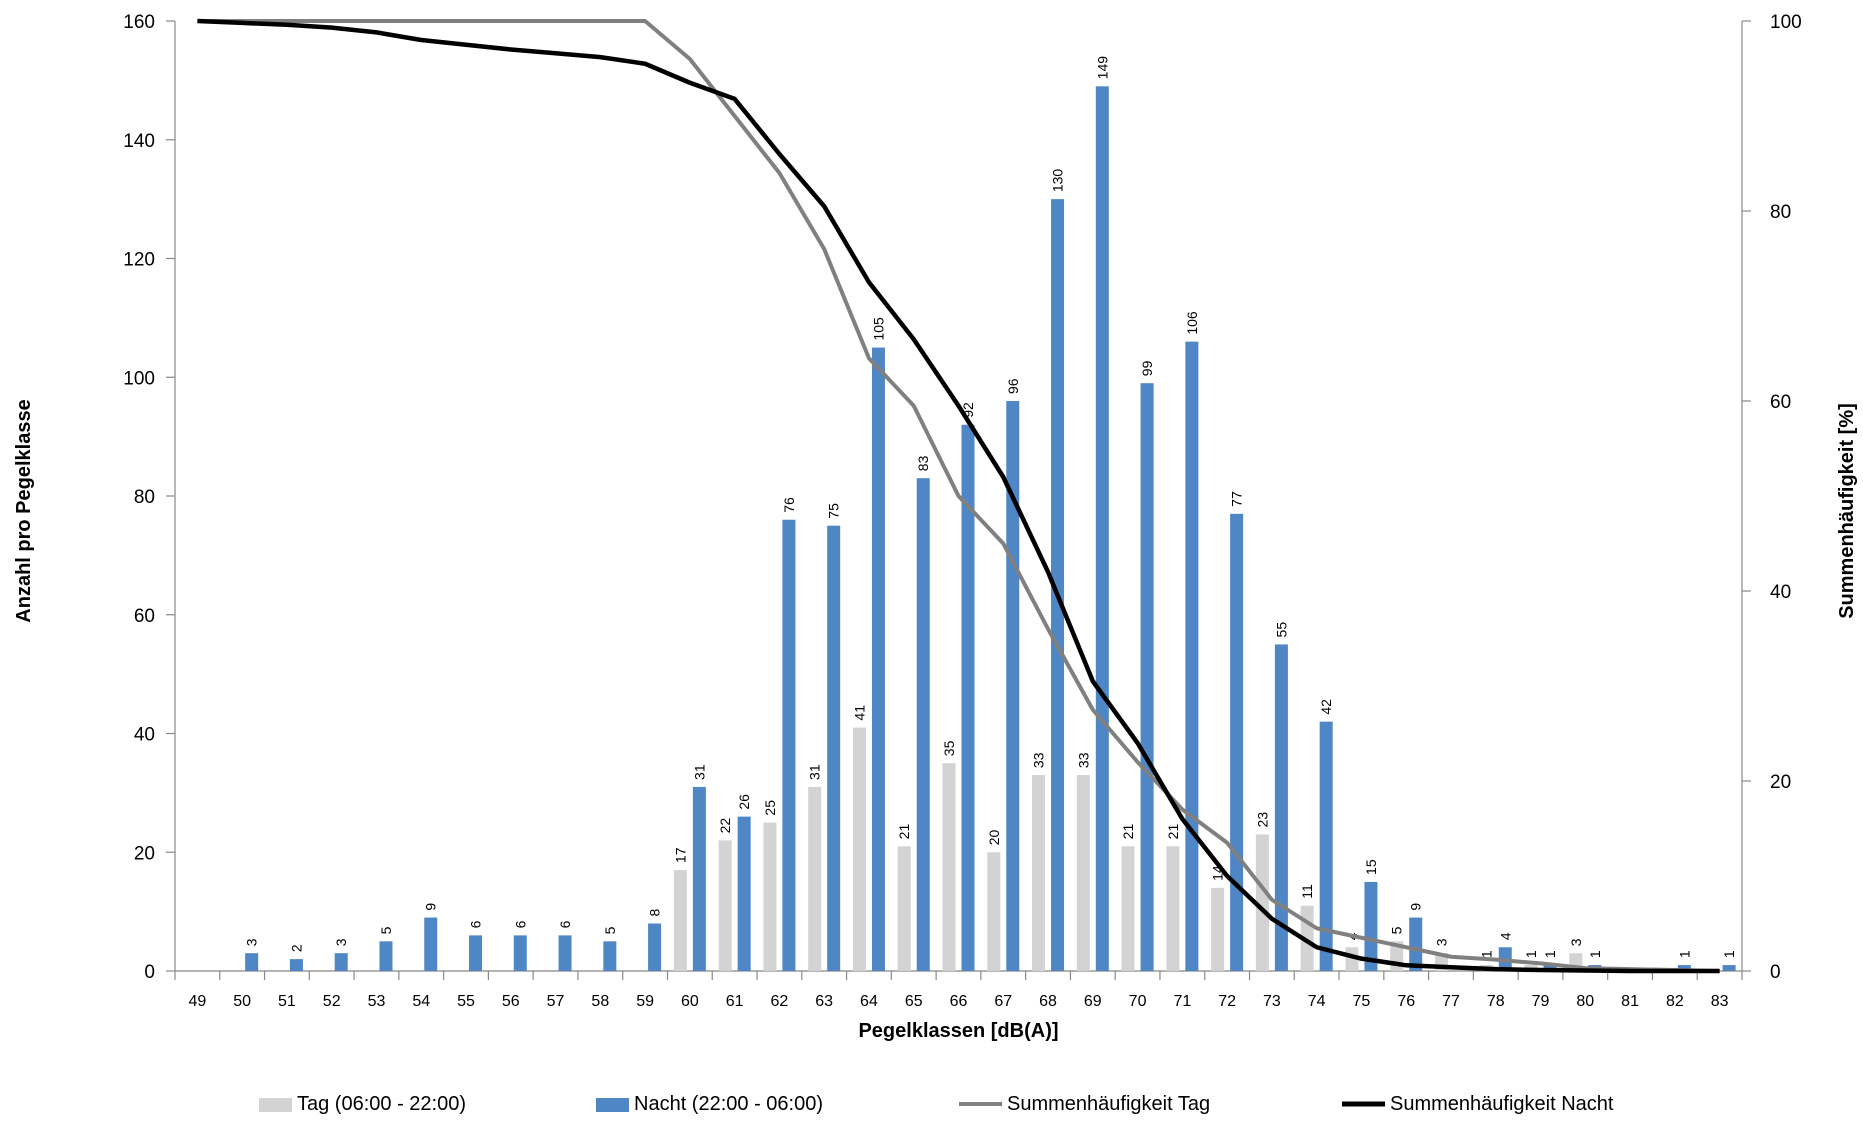 Image resolution: width=1863 pixels, height=1128 pixels. I want to click on x-tick-label: 63, so click(824, 1001).